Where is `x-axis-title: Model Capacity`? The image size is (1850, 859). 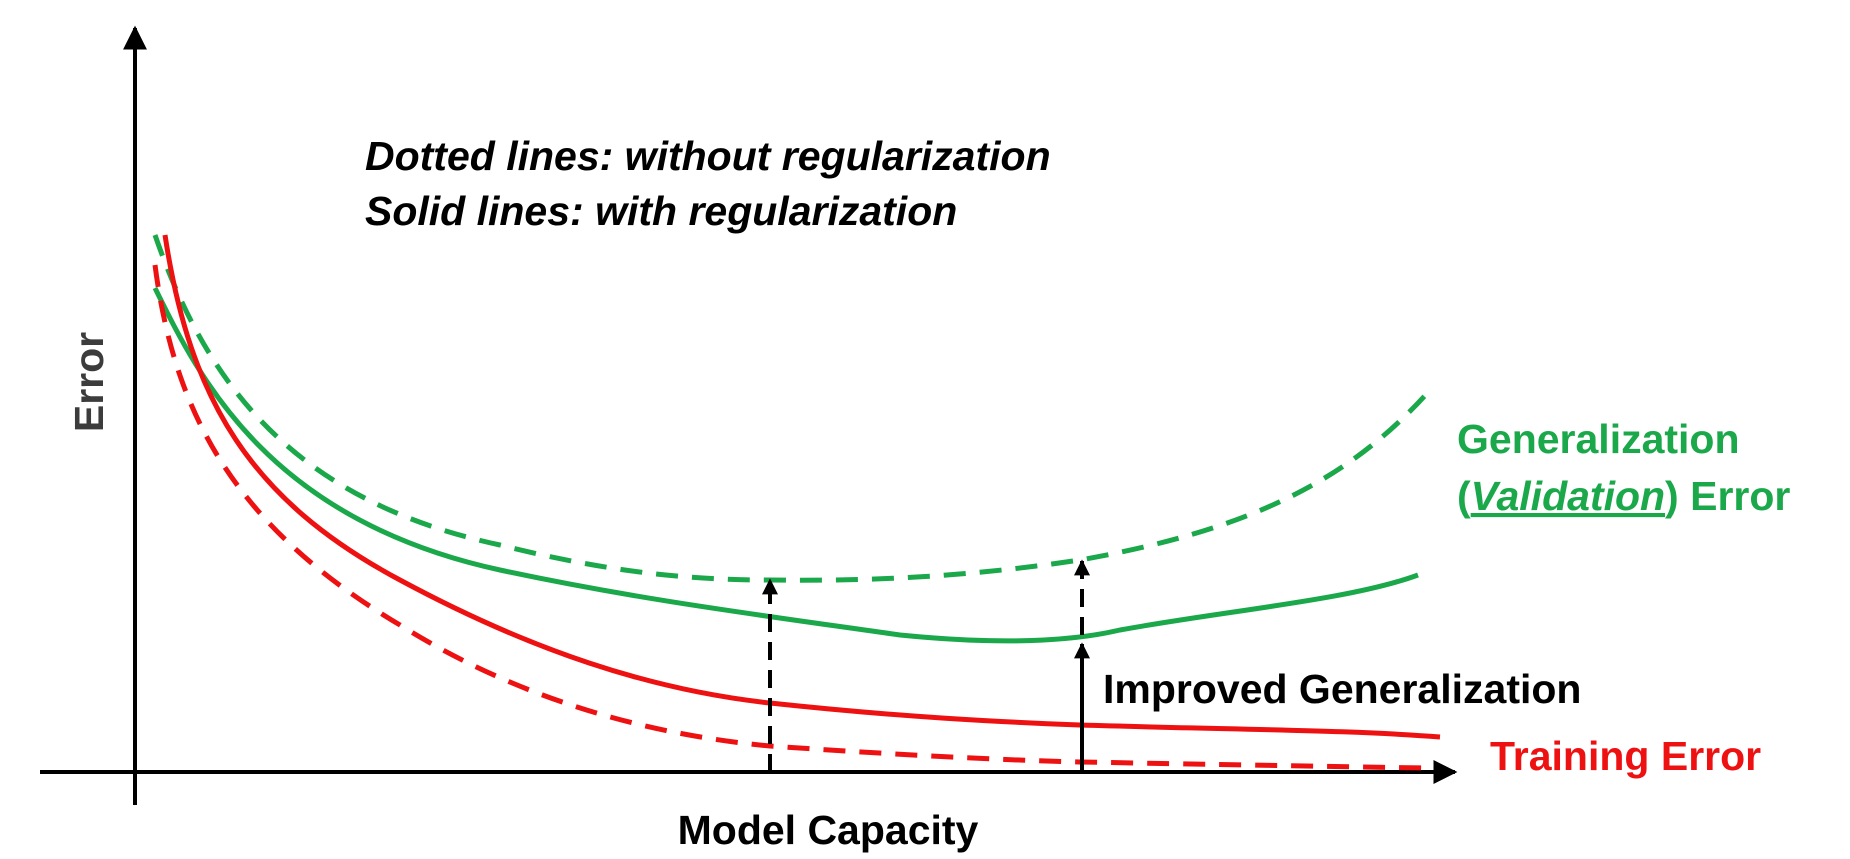
x-axis-title: Model Capacity is located at coordinates (828, 830).